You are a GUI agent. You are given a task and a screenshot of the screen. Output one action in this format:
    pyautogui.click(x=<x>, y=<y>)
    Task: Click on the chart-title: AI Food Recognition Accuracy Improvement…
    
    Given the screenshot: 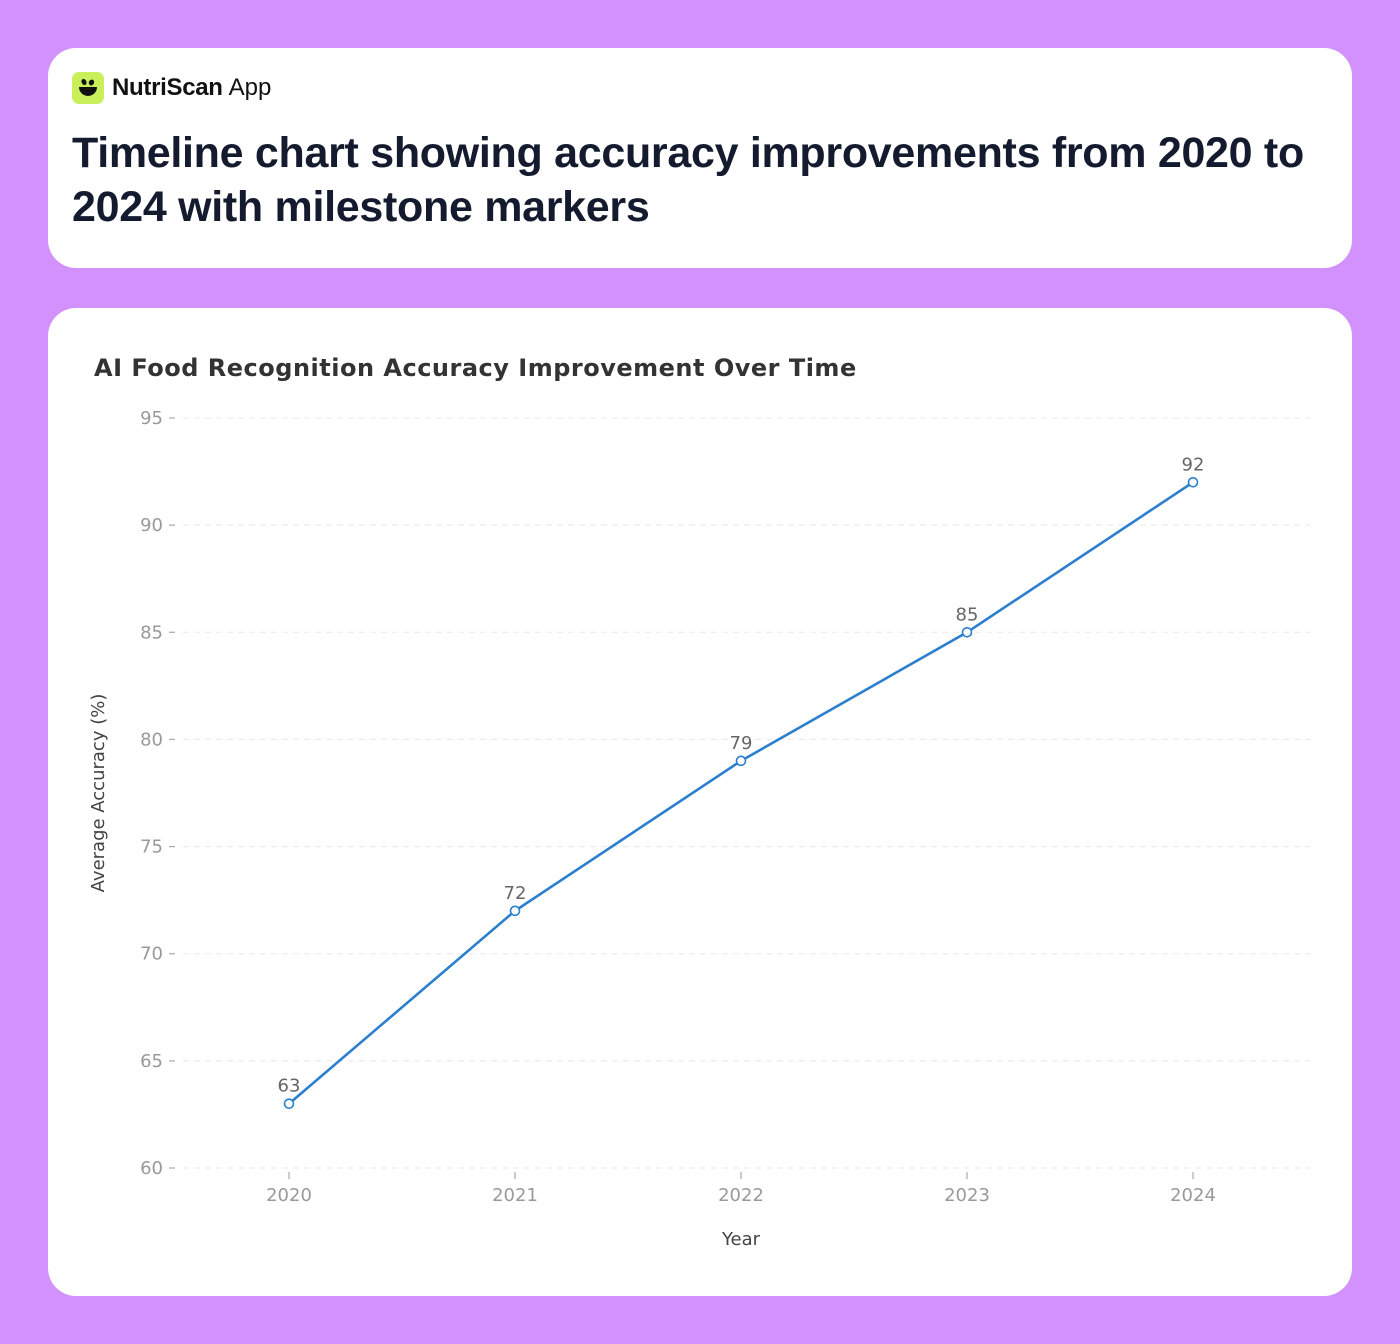 What is the action you would take?
    pyautogui.click(x=475, y=368)
    